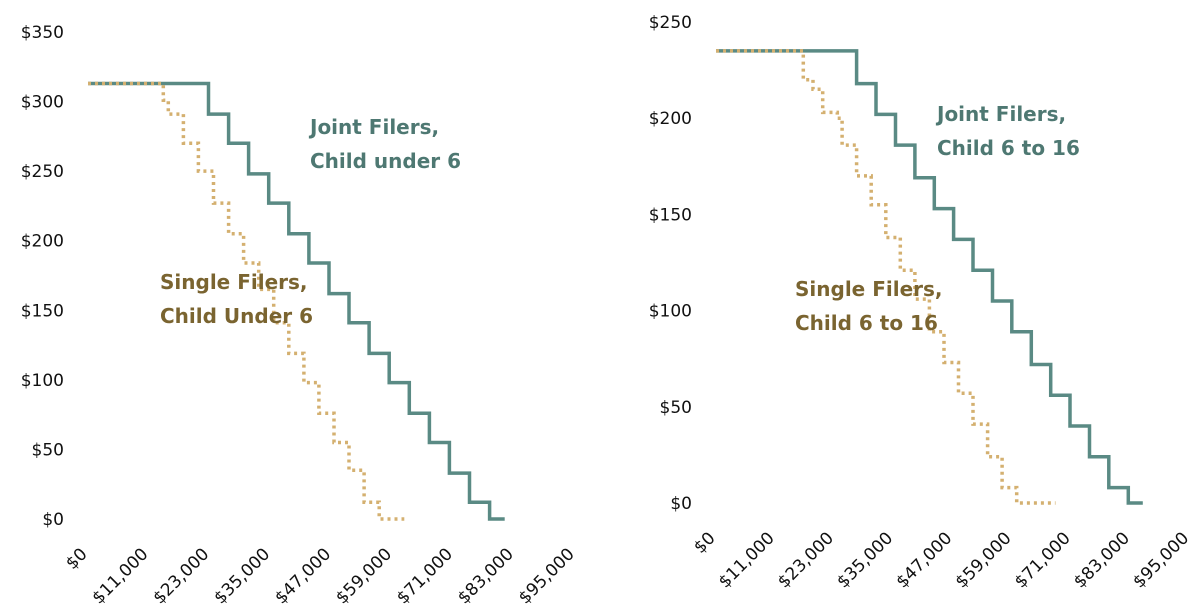 This screenshot has height=611, width=1201. What do you see at coordinates (42, 33) in the screenshot?
I see `y-tick-label: $350` at bounding box center [42, 33].